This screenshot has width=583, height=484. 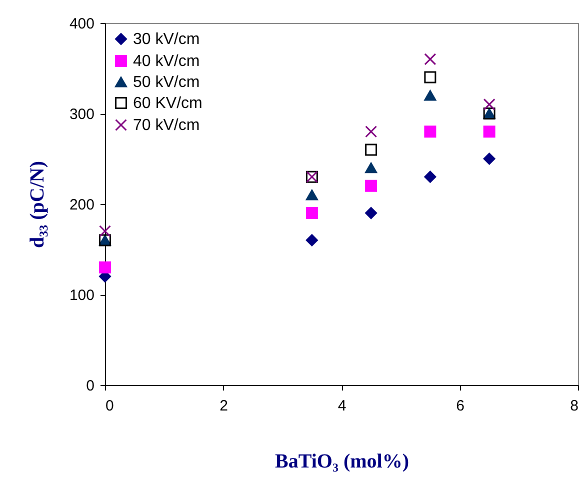 What do you see at coordinates (90, 386) in the screenshot?
I see `y-tick-label: 0` at bounding box center [90, 386].